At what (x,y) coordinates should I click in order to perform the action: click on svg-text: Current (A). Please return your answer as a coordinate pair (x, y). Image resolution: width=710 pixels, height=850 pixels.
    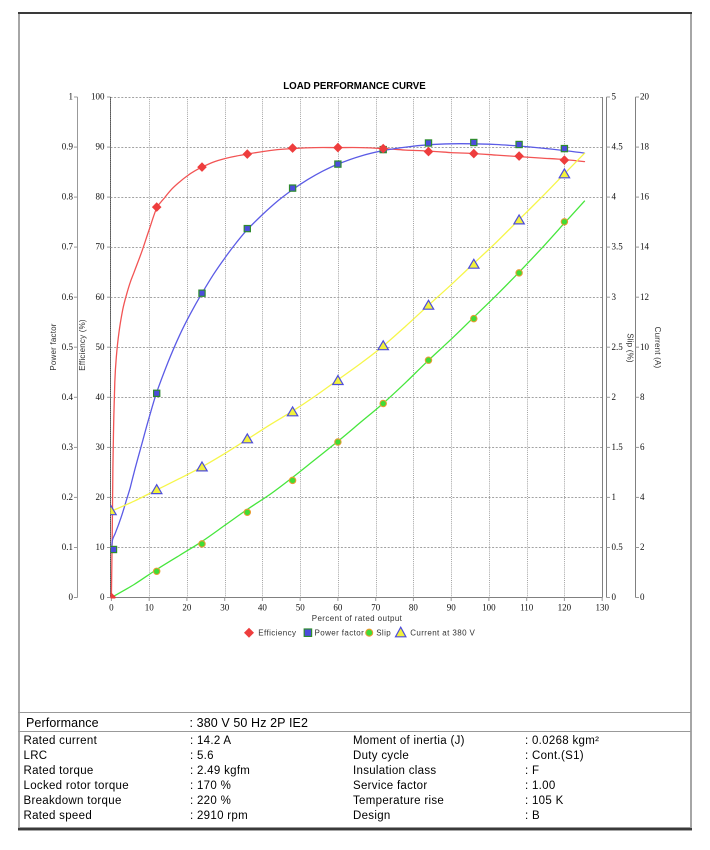
    Looking at the image, I should click on (657, 348).